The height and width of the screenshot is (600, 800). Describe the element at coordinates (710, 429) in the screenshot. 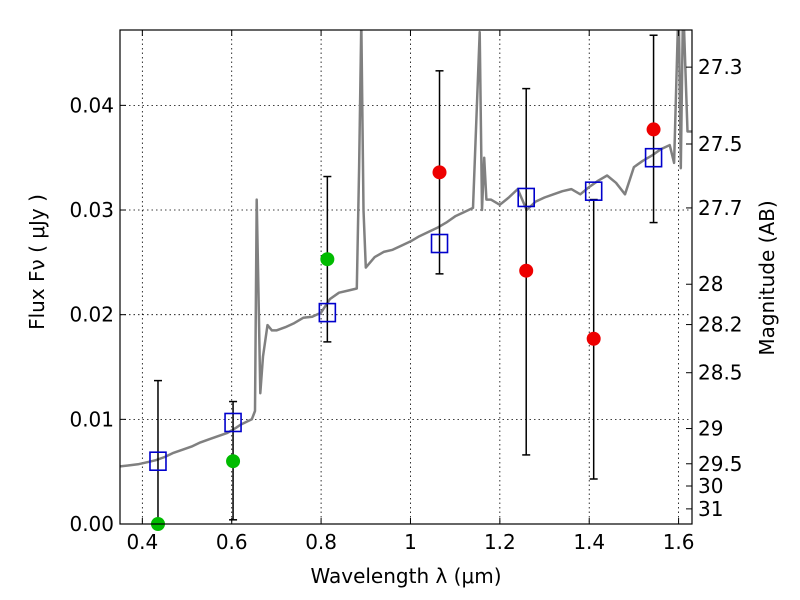

I see `y2-tick-label: 29` at that location.